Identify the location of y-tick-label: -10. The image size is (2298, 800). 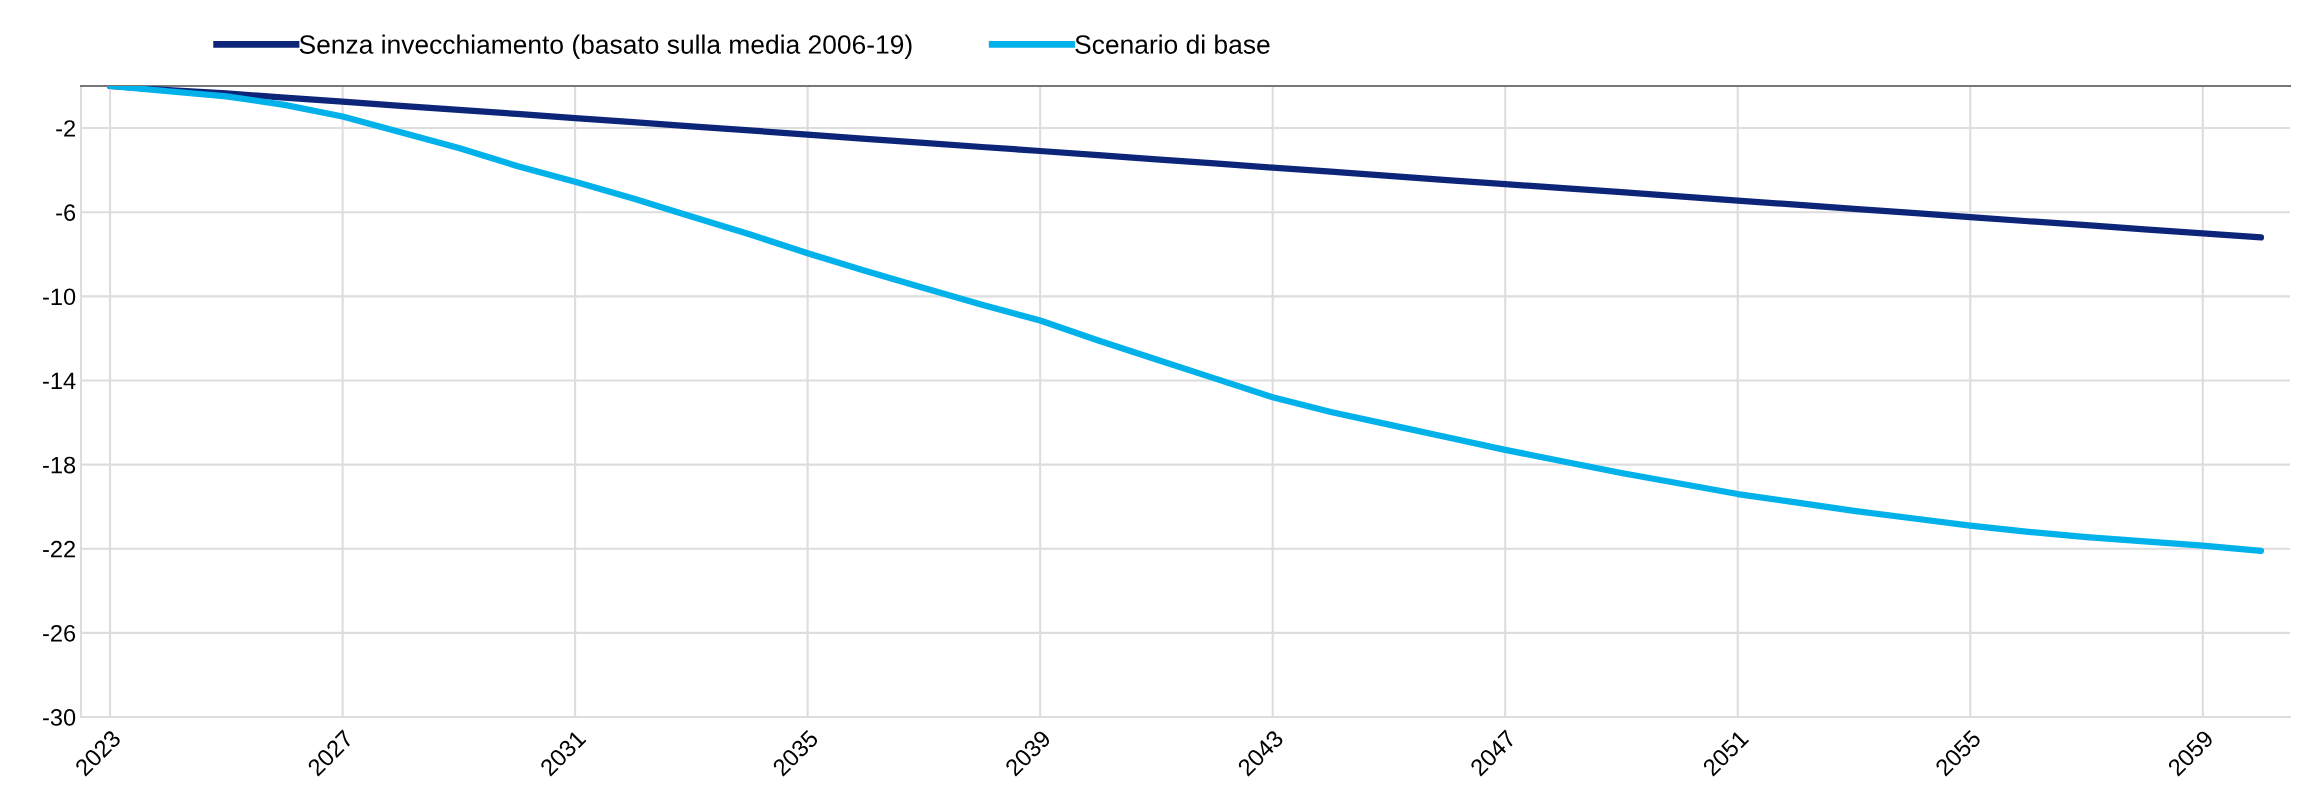
(59, 297).